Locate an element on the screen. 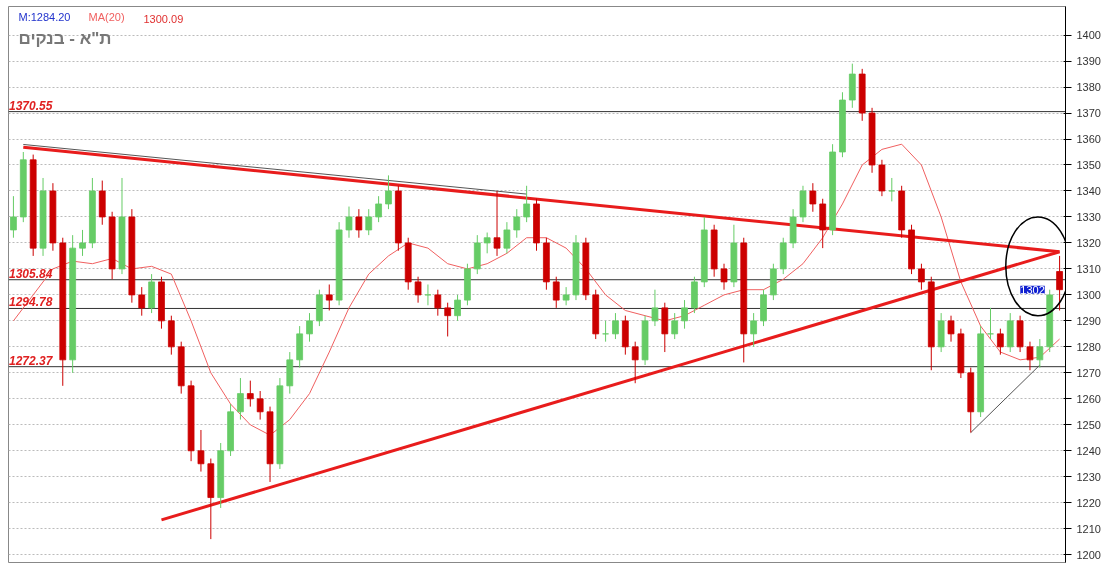  y-tick-label: 1260 is located at coordinates (1088, 398).